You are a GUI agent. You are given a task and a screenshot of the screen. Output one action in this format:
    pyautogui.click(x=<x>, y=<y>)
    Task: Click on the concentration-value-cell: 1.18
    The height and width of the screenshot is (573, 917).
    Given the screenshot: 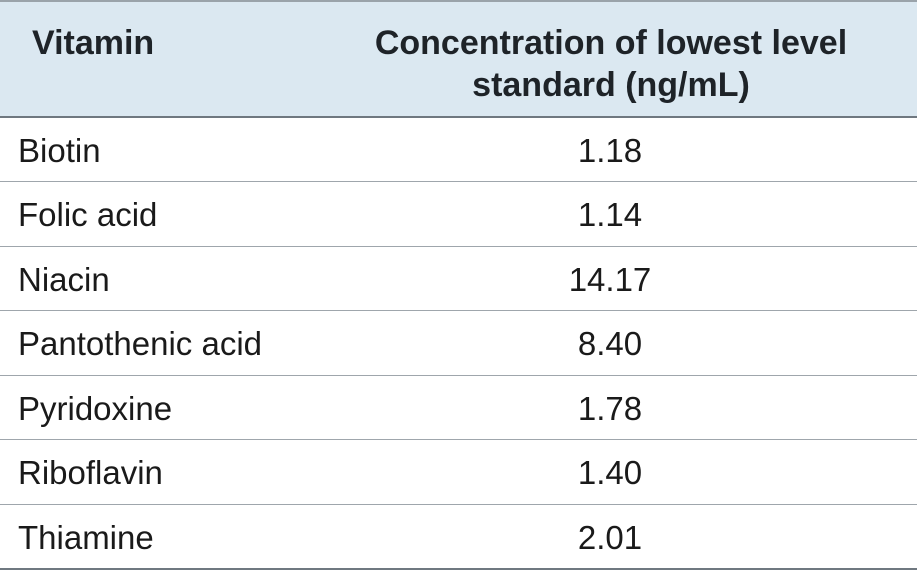 What is the action you would take?
    pyautogui.click(x=623, y=149)
    